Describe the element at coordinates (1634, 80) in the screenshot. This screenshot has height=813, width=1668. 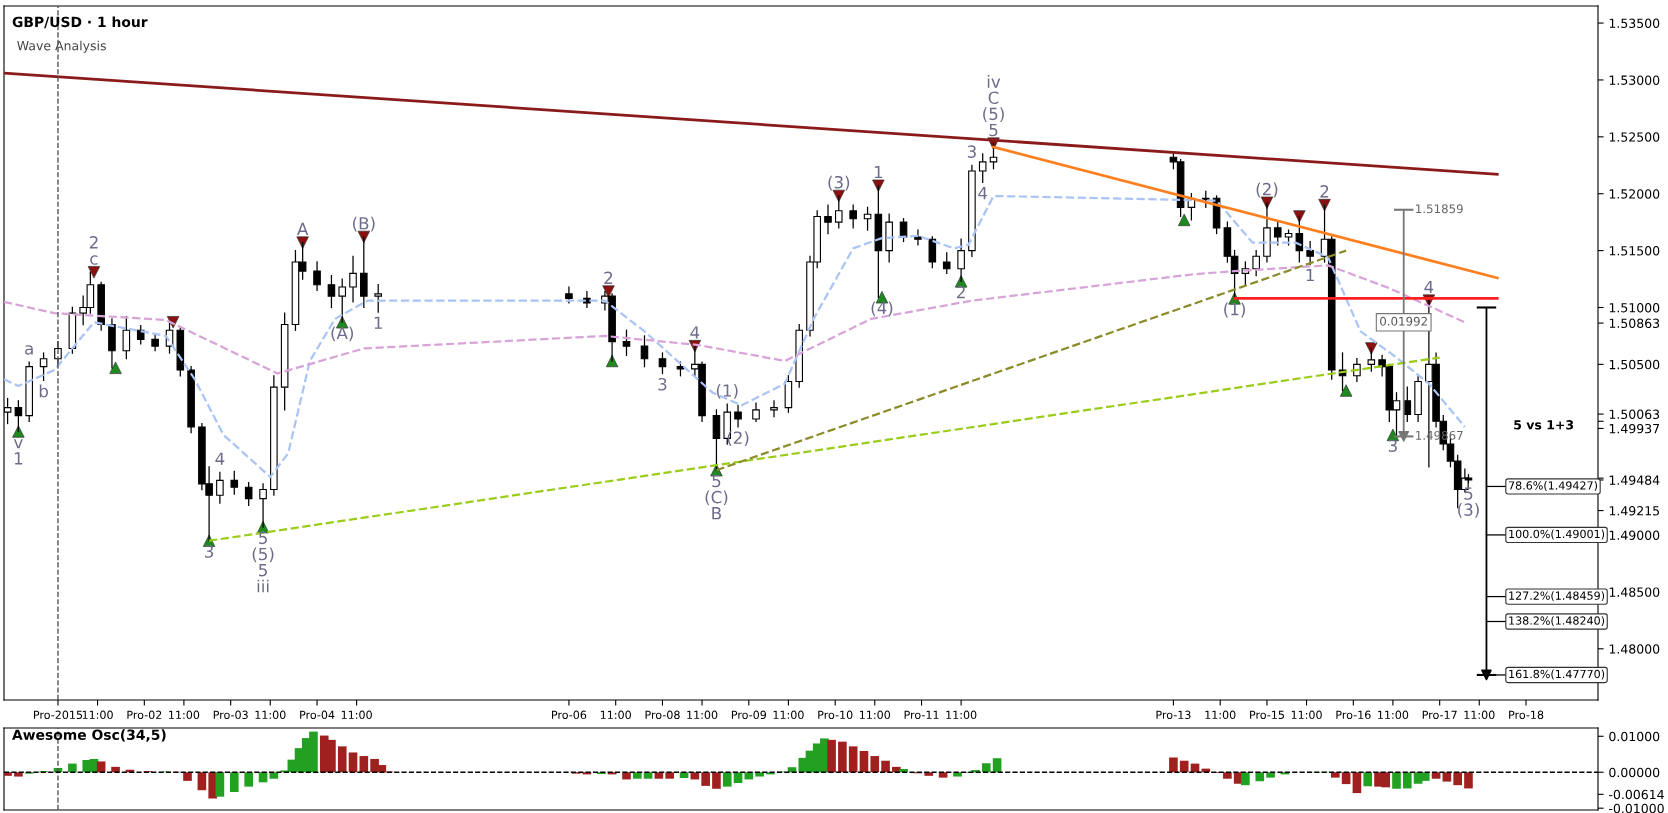
I see `y-tick-label: 1.53000` at that location.